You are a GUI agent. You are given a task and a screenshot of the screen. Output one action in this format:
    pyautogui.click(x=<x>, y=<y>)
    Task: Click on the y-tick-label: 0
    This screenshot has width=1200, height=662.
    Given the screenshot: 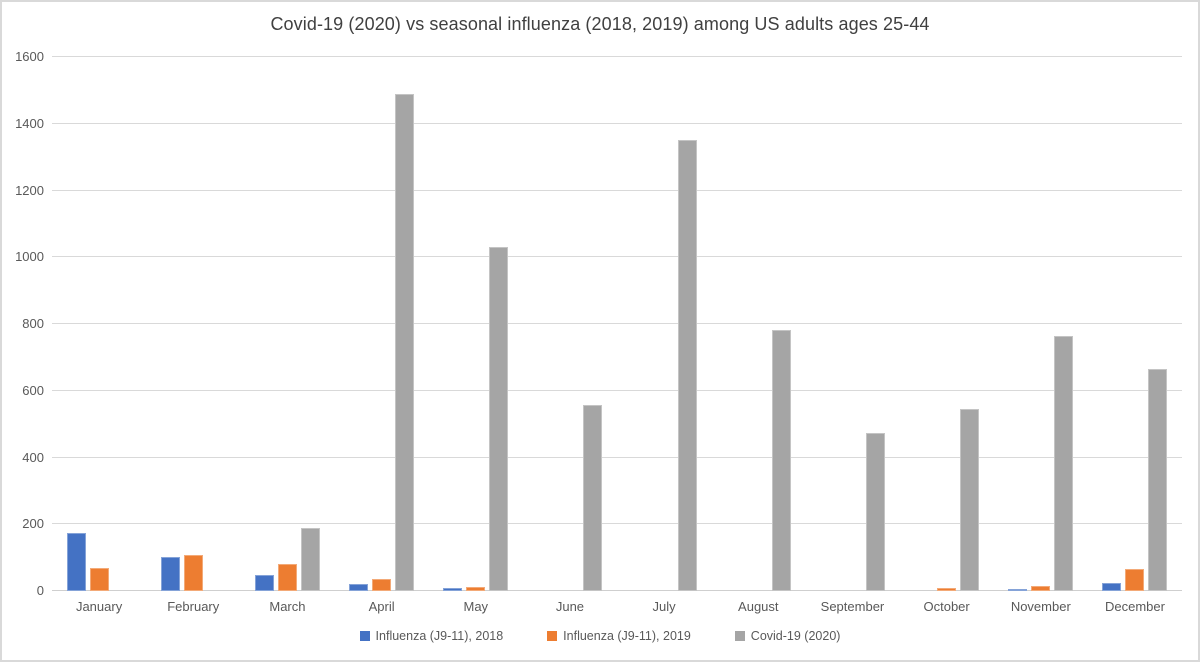 What is the action you would take?
    pyautogui.click(x=40, y=590)
    